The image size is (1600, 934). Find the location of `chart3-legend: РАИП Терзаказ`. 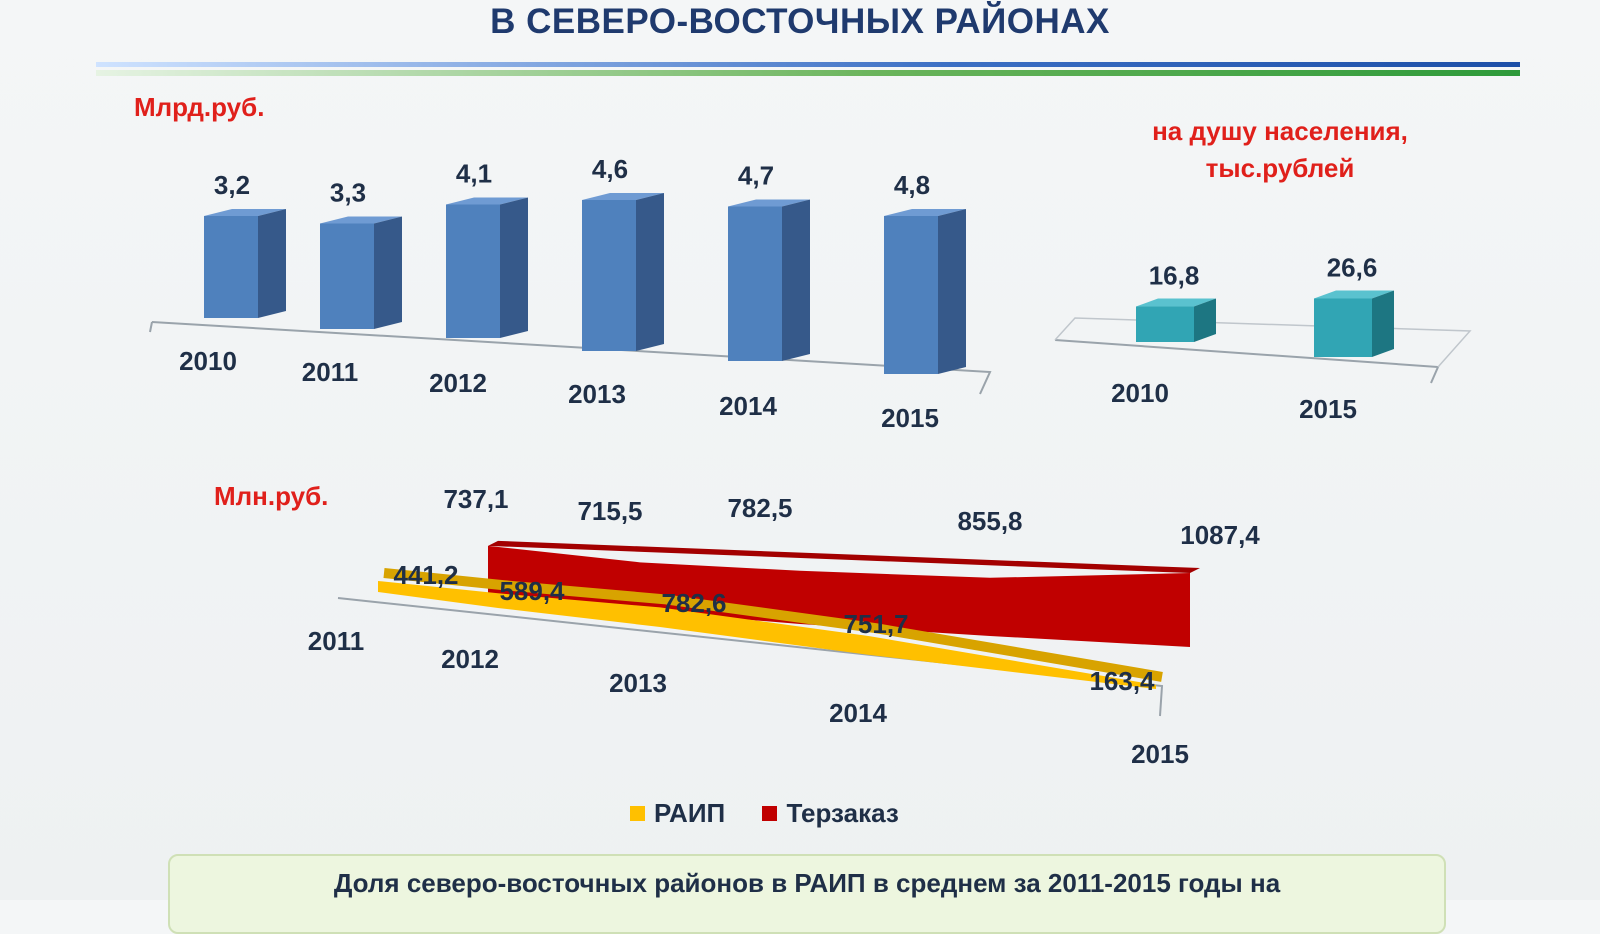

chart3-legend: РАИП Терзаказ is located at coordinates (779, 813).